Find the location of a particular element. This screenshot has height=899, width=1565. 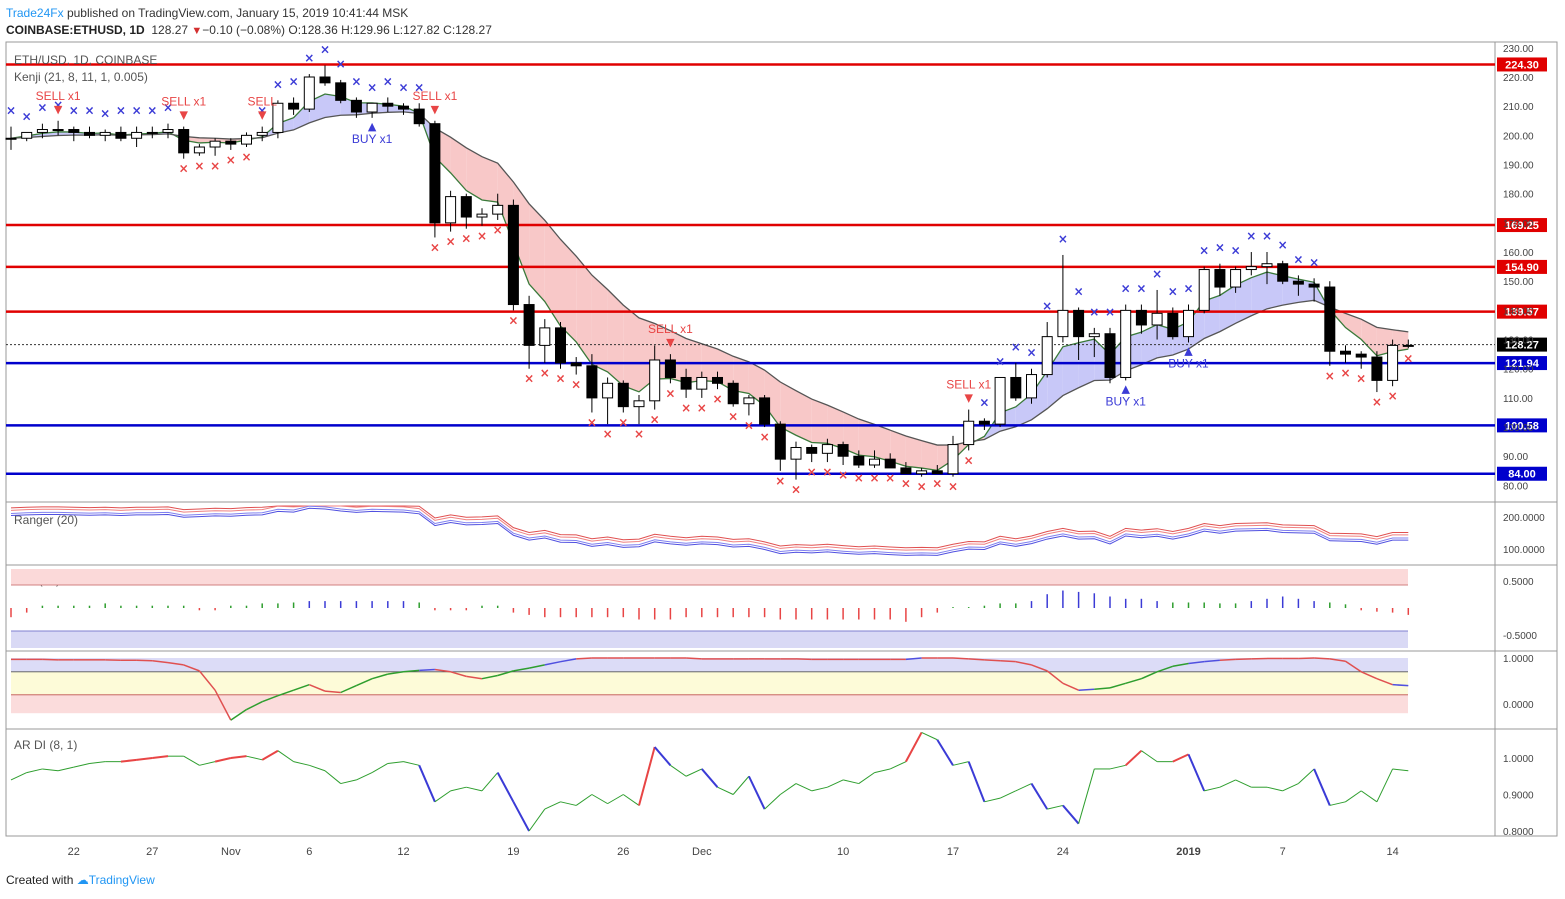

x-axis-label: 2019 is located at coordinates (1188, 852).